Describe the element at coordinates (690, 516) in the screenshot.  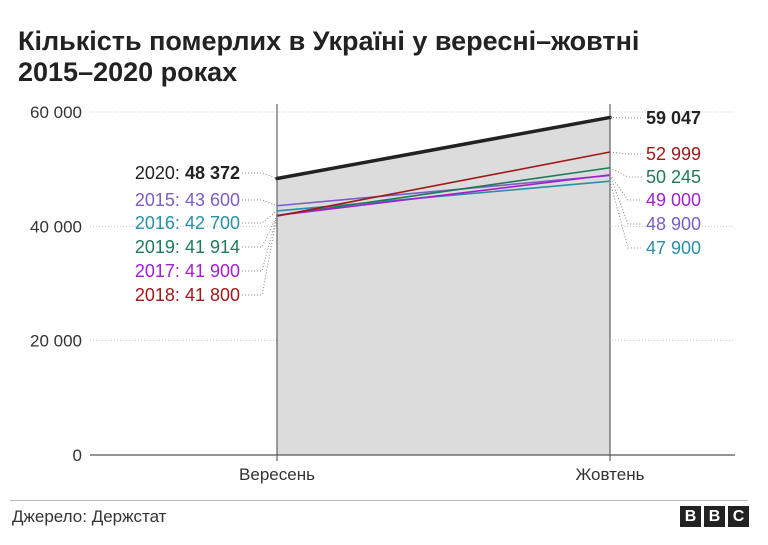
I see `bbc-logo-letter-1: B` at that location.